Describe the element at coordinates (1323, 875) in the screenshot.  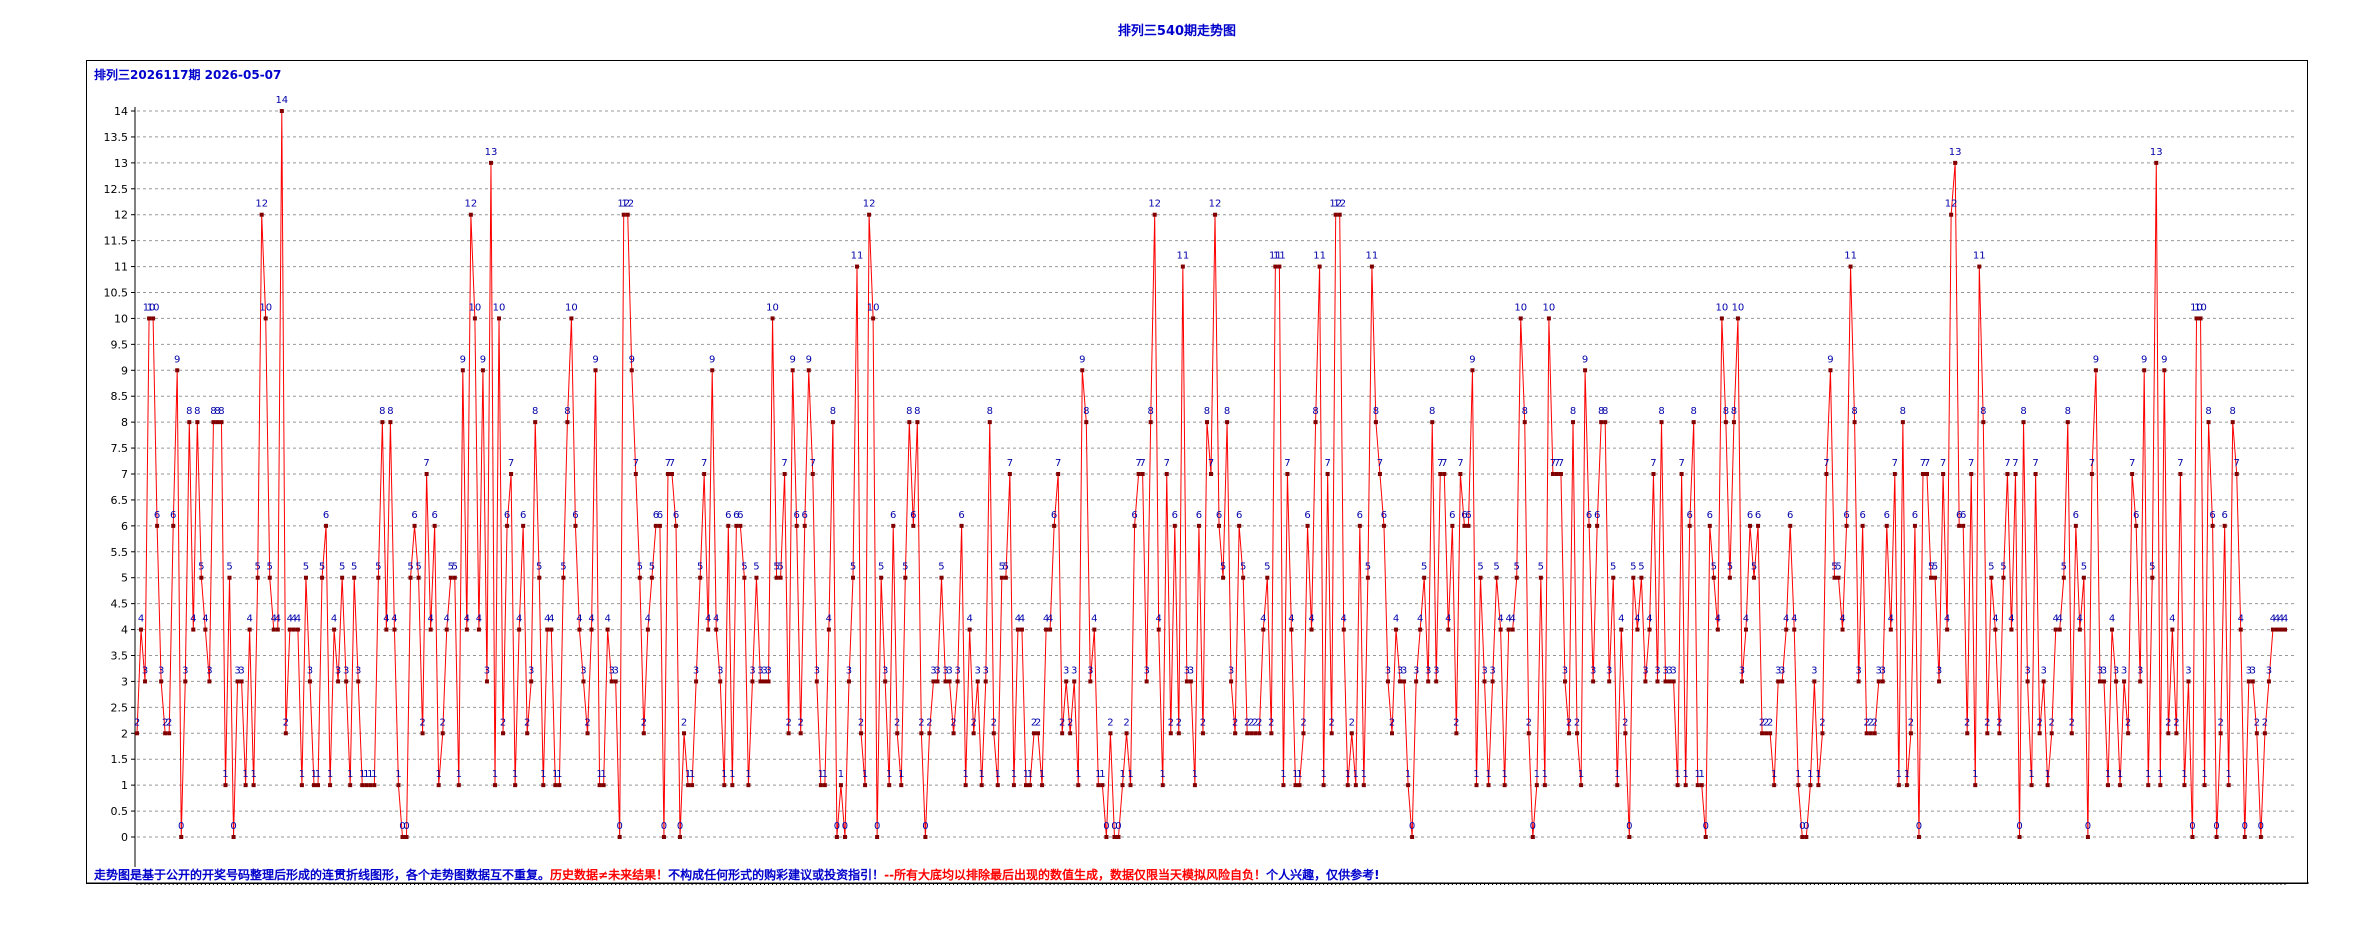
I see `footnote-part5: 个人兴趣，仅供参考!` at that location.